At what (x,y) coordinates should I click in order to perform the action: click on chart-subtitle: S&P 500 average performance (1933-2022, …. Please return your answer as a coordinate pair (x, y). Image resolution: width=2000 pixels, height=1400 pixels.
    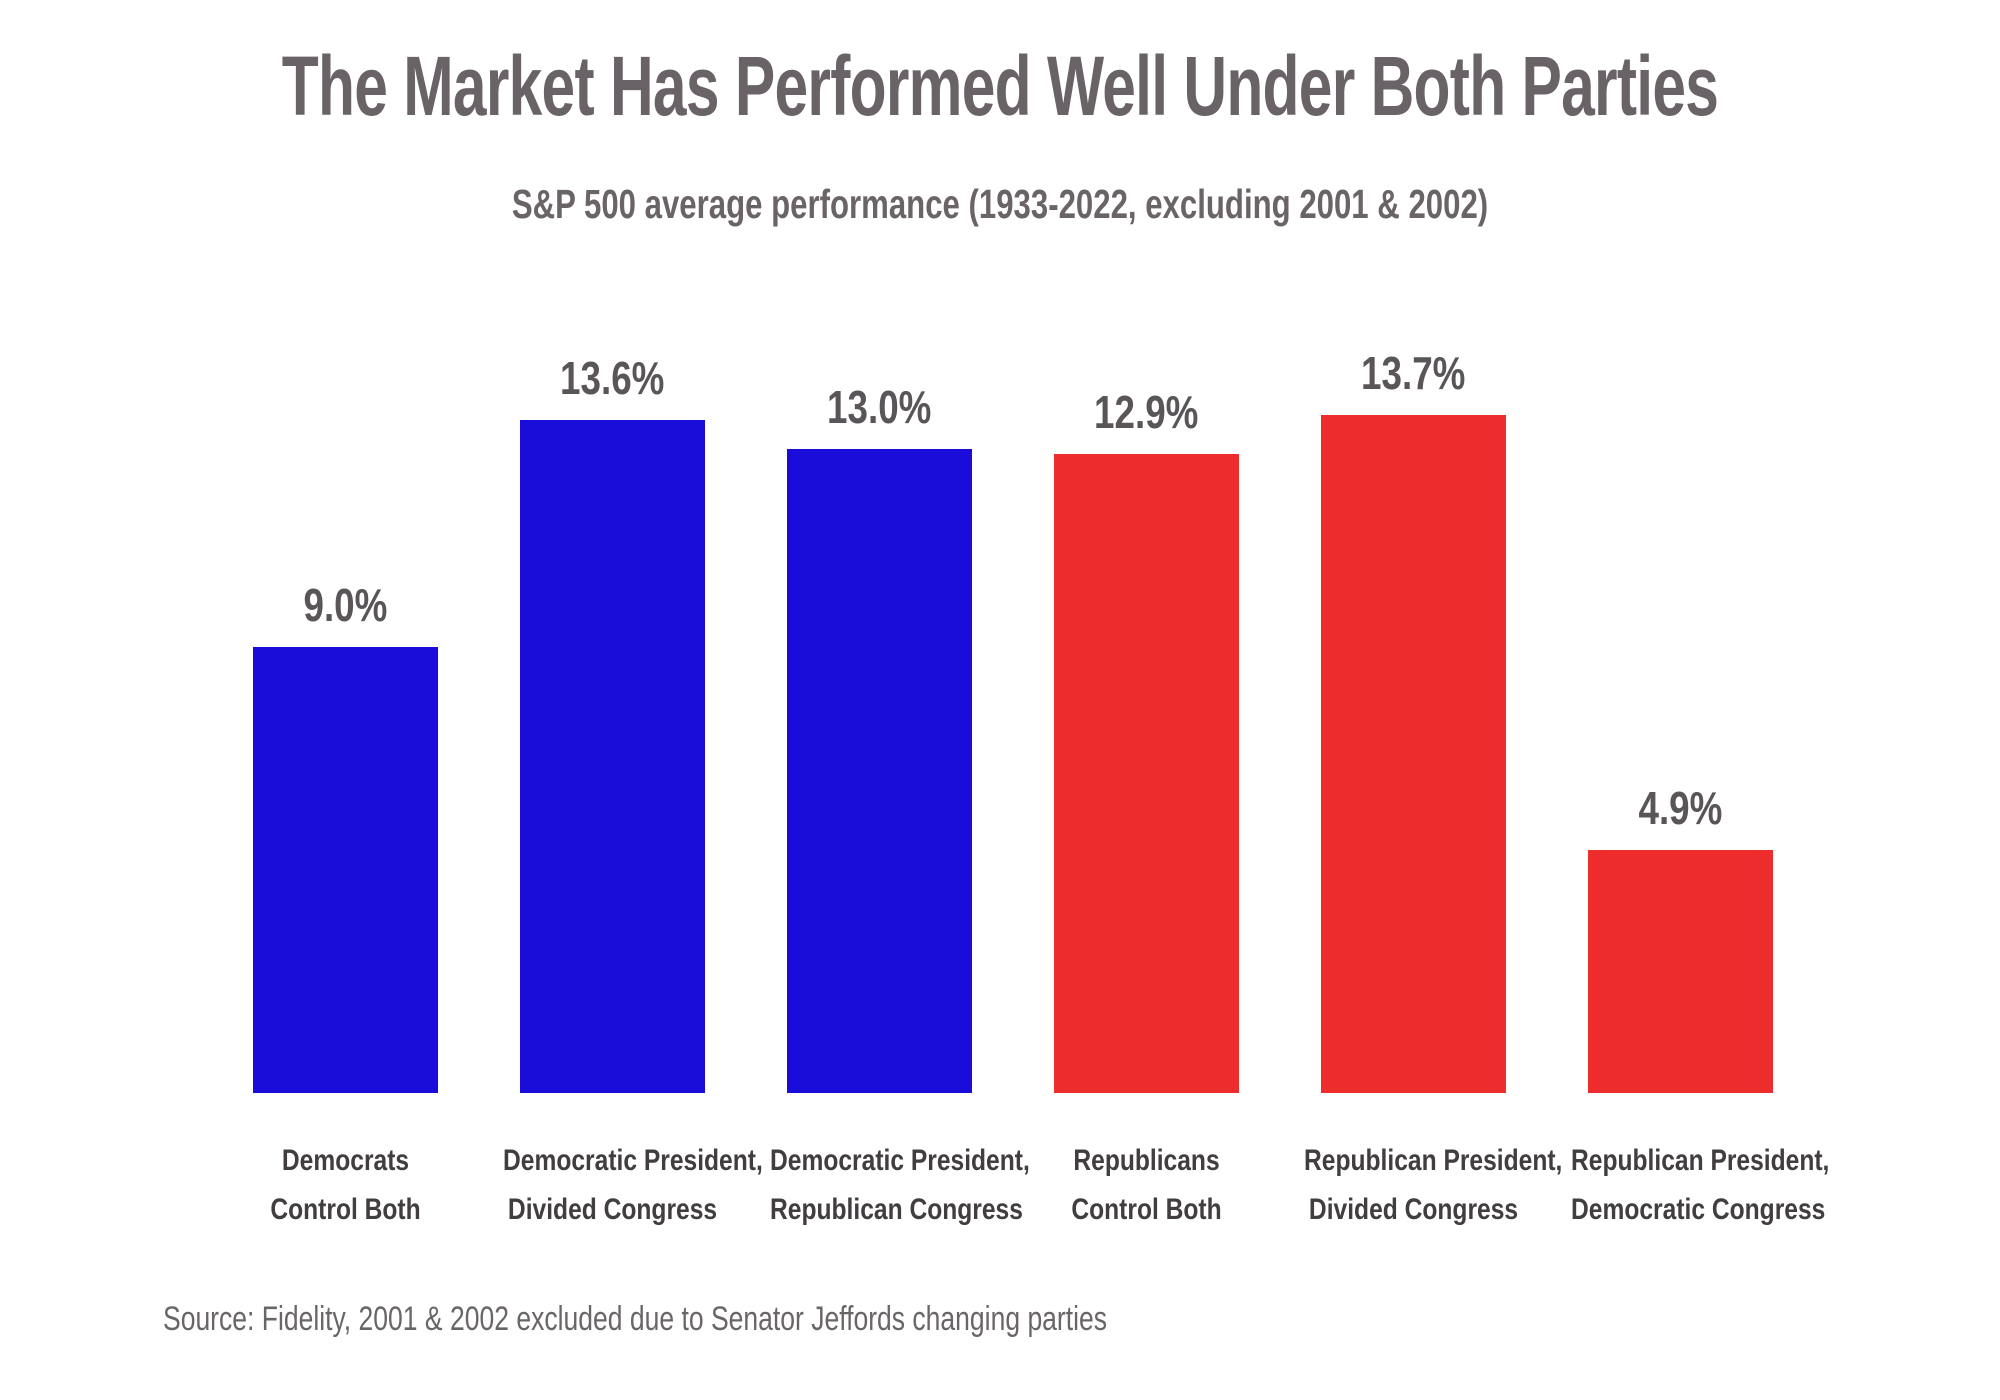
    Looking at the image, I should click on (1000, 204).